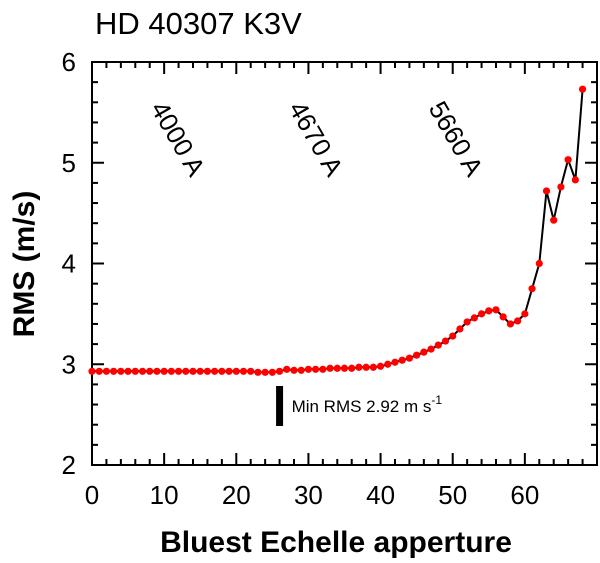  What do you see at coordinates (380, 495) in the screenshot?
I see `x-tick-label: 40` at bounding box center [380, 495].